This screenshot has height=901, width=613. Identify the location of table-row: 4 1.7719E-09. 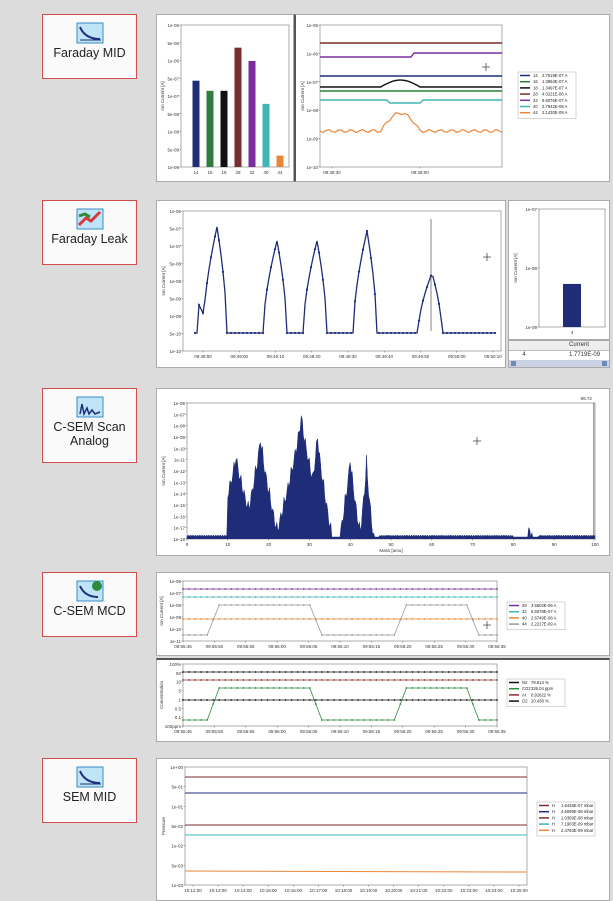
(559, 355).